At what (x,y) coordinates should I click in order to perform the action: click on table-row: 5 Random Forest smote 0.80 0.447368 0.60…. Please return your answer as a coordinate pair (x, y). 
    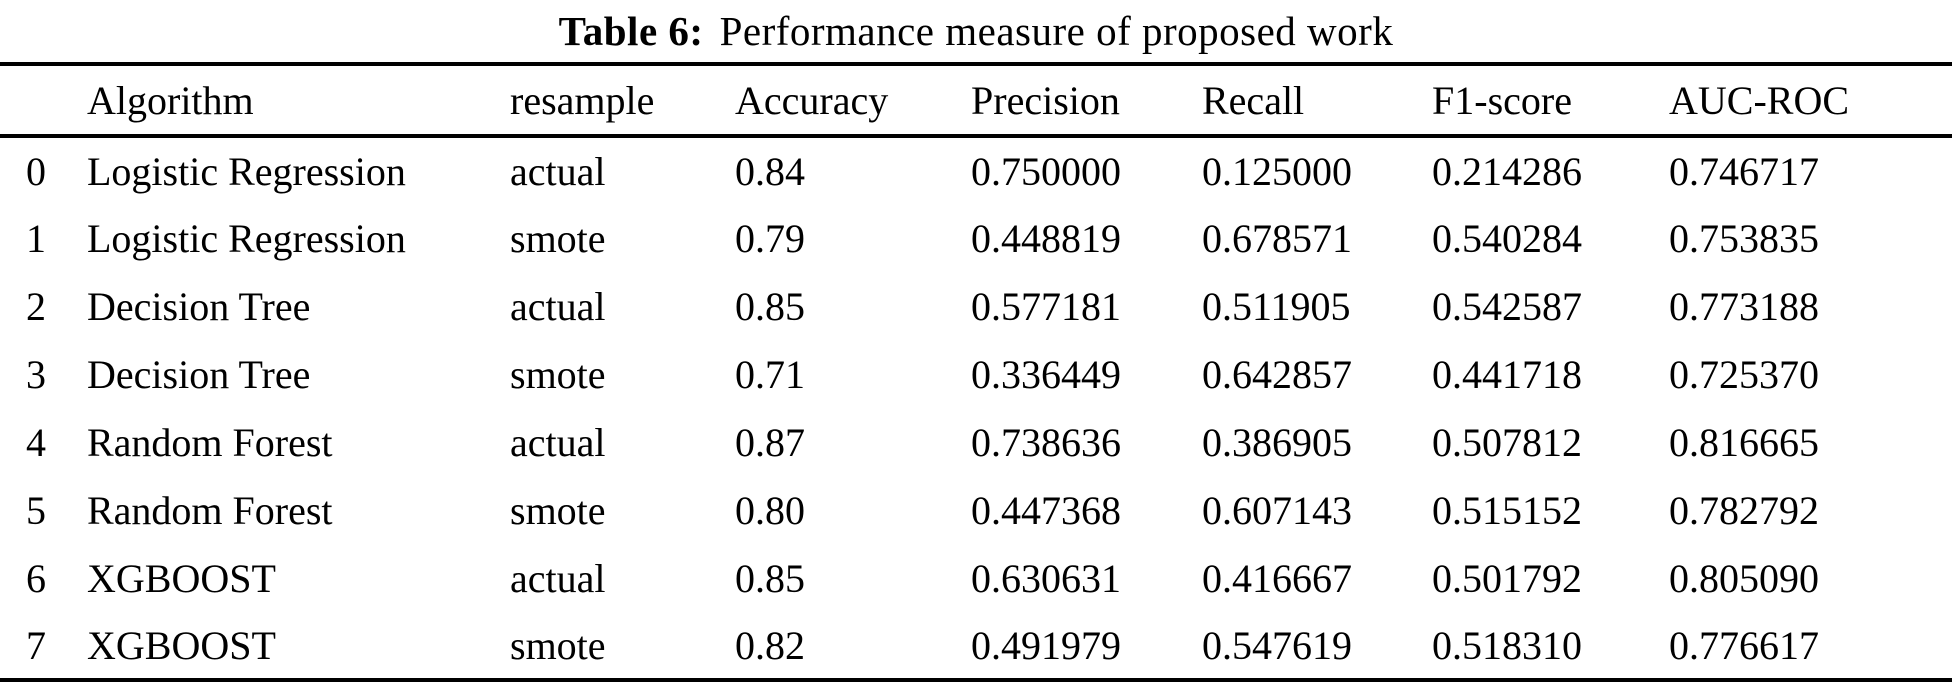
    Looking at the image, I should click on (976, 510).